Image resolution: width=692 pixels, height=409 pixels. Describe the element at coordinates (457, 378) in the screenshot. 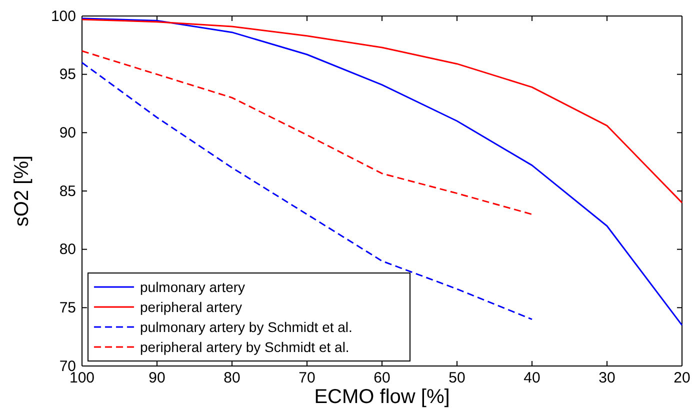

I see `x-tick-label: 50` at that location.